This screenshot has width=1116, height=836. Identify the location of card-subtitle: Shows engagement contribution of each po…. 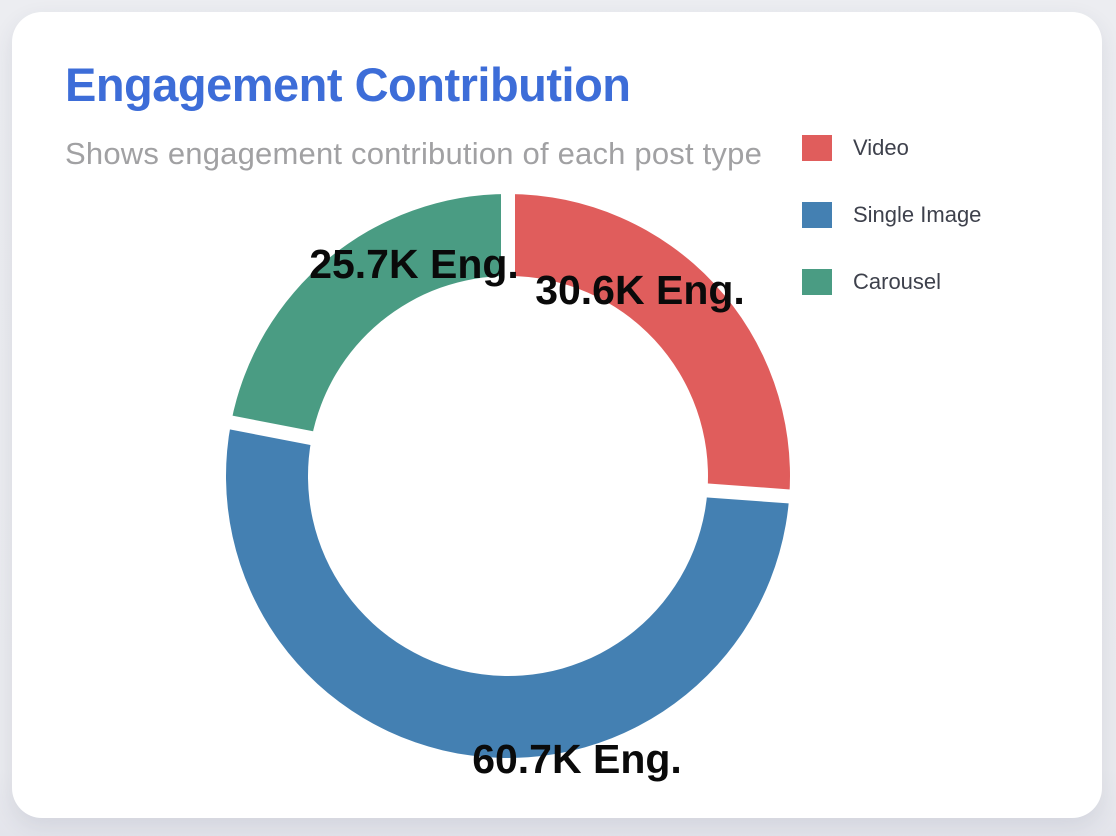
(414, 153).